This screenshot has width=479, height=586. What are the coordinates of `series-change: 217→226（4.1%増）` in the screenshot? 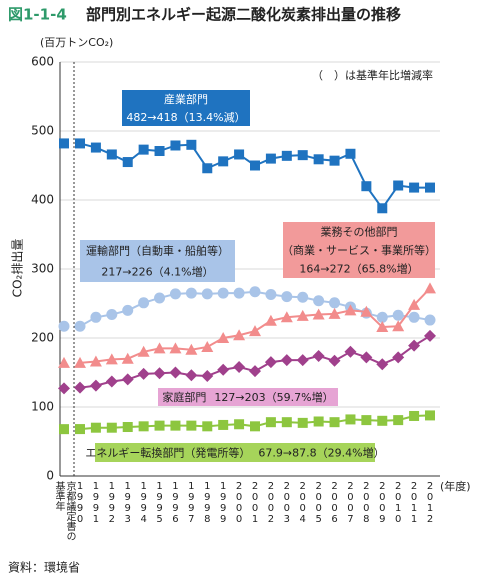 It's located at (157, 272).